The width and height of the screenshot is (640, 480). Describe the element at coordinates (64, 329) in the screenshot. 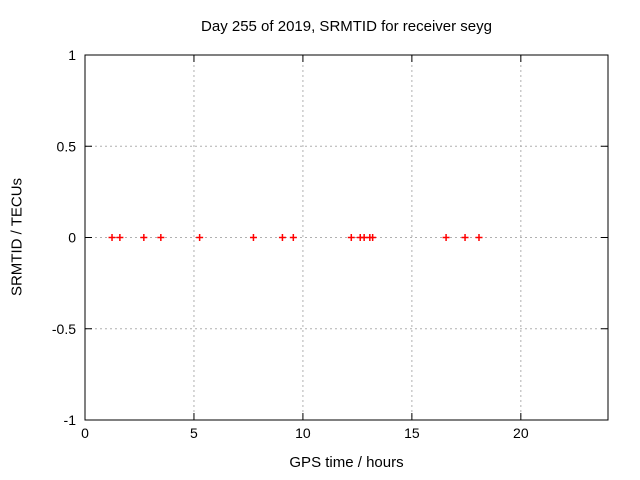

I see `y-tick-label: -0.5` at that location.